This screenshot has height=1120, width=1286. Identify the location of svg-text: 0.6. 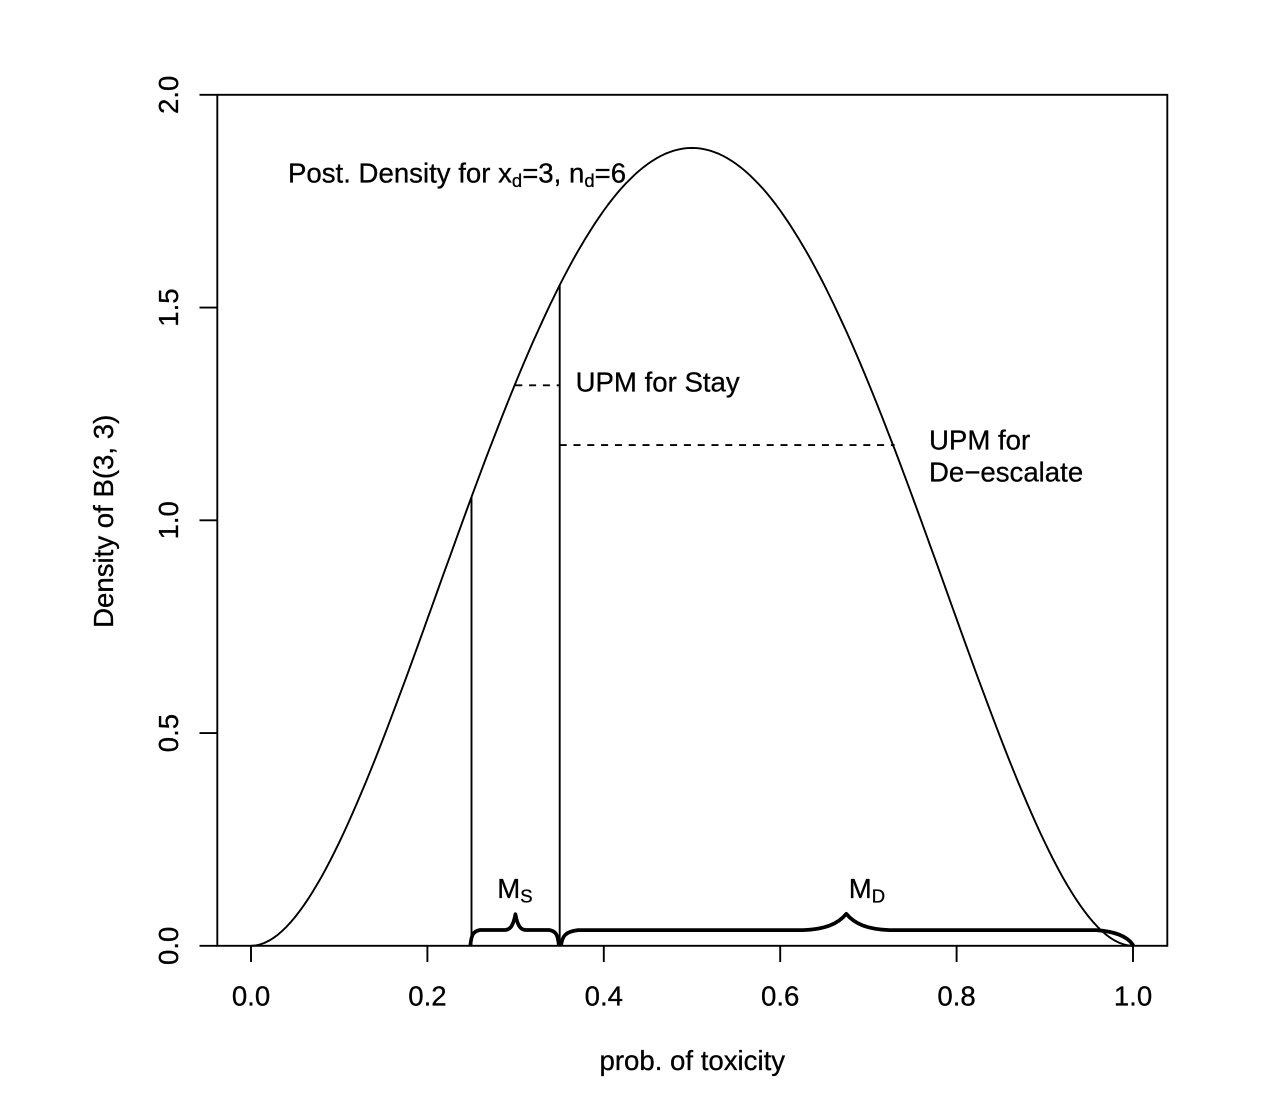
(780, 996).